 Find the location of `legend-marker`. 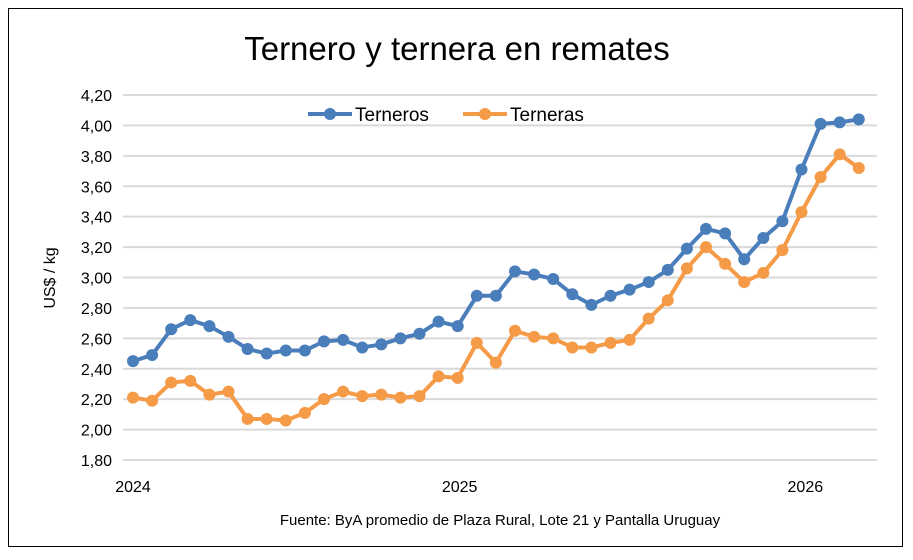

legend-marker is located at coordinates (330, 114).